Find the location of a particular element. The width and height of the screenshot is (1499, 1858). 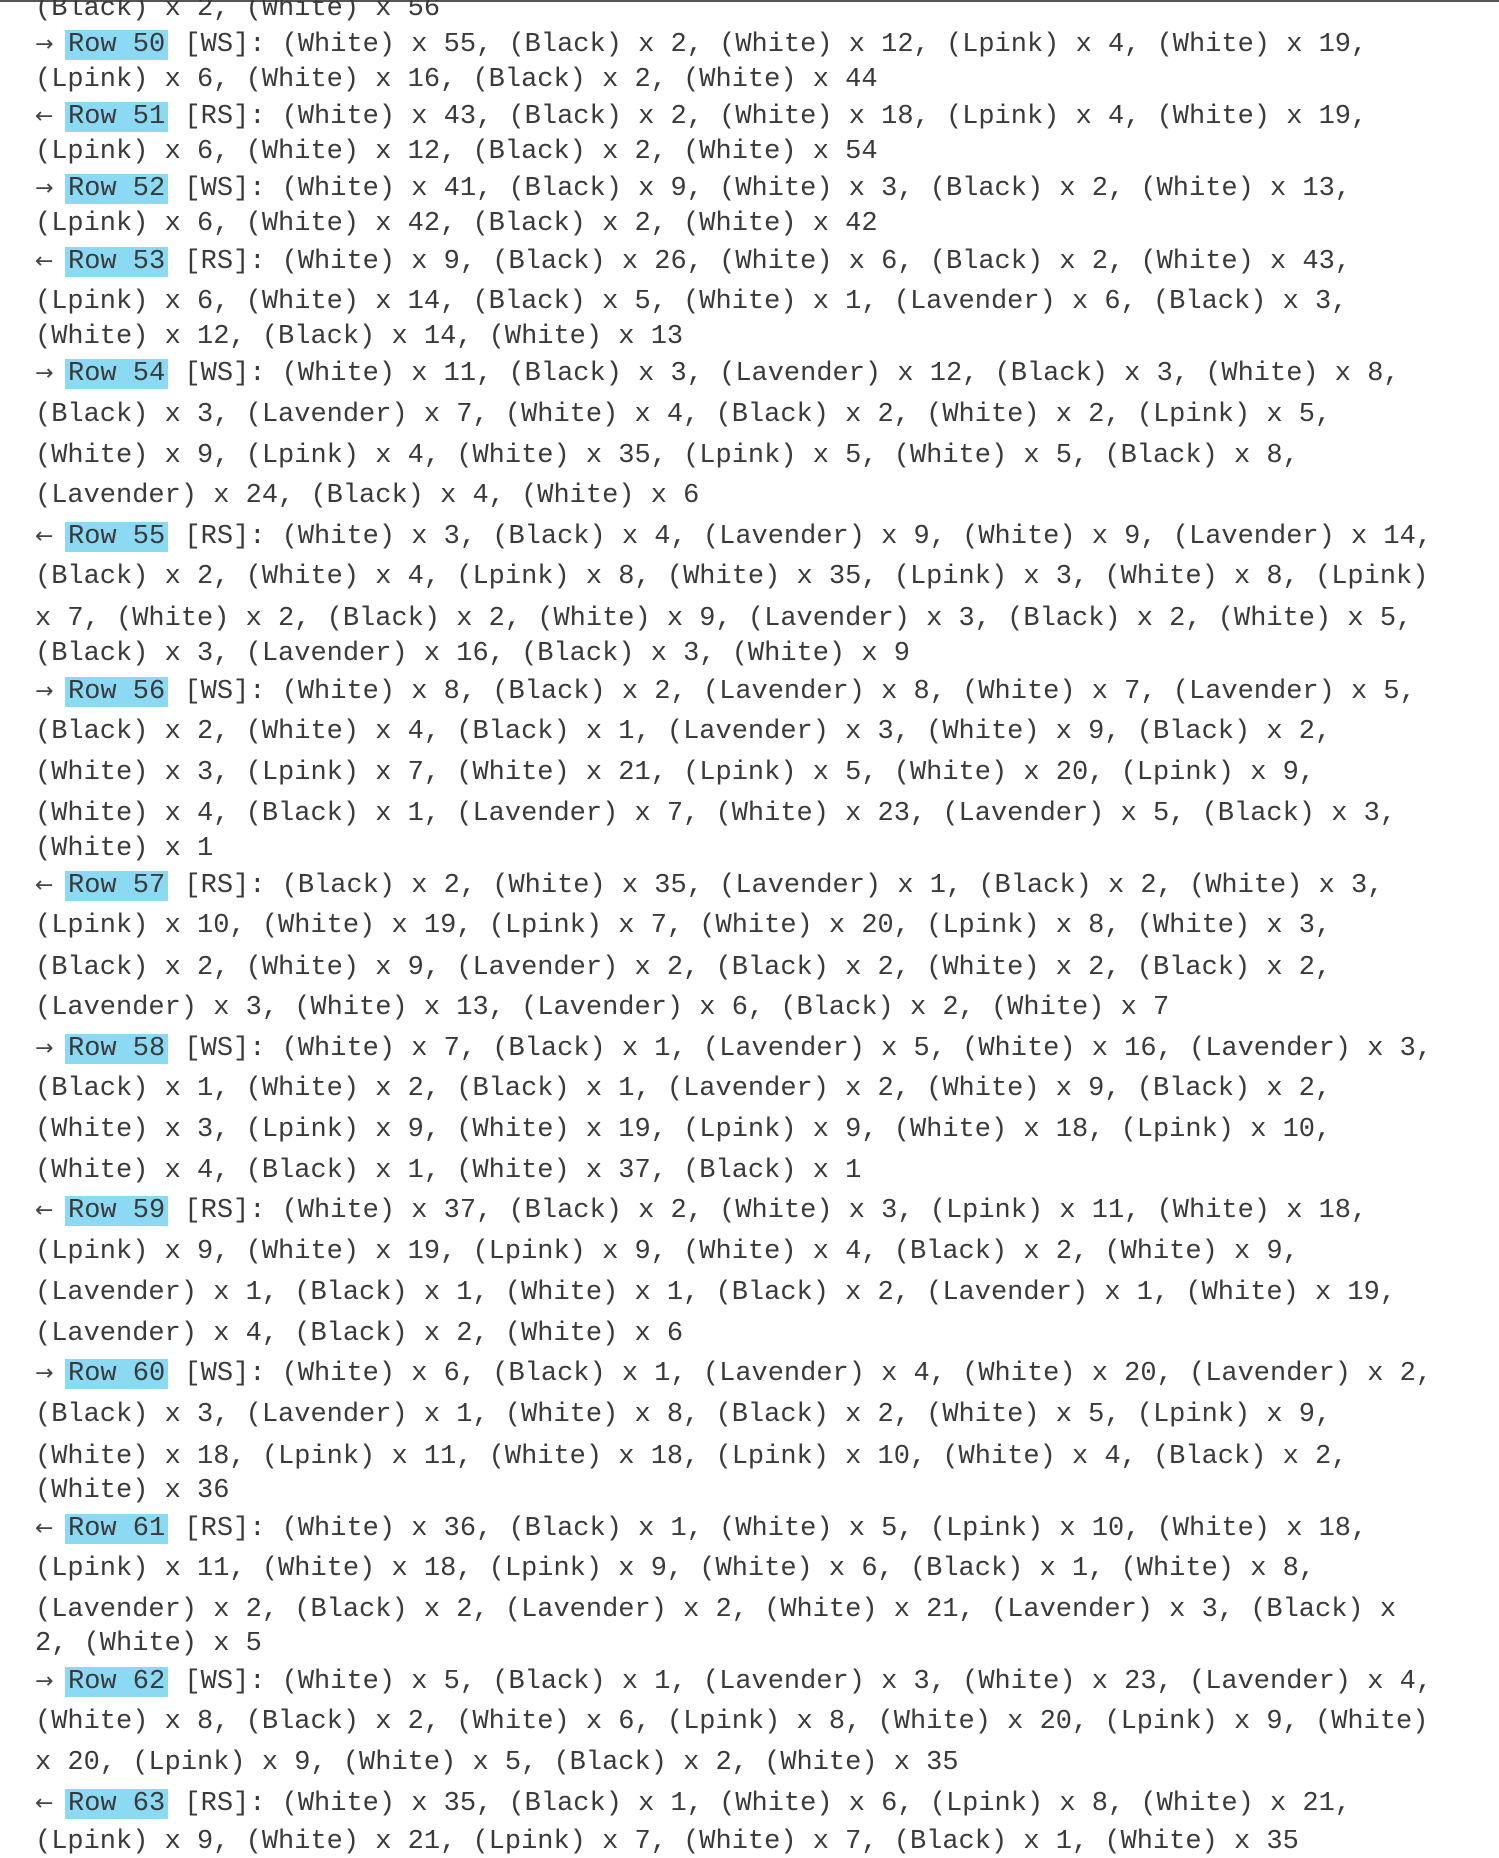

row-label: Row 61 is located at coordinates (117, 1529).